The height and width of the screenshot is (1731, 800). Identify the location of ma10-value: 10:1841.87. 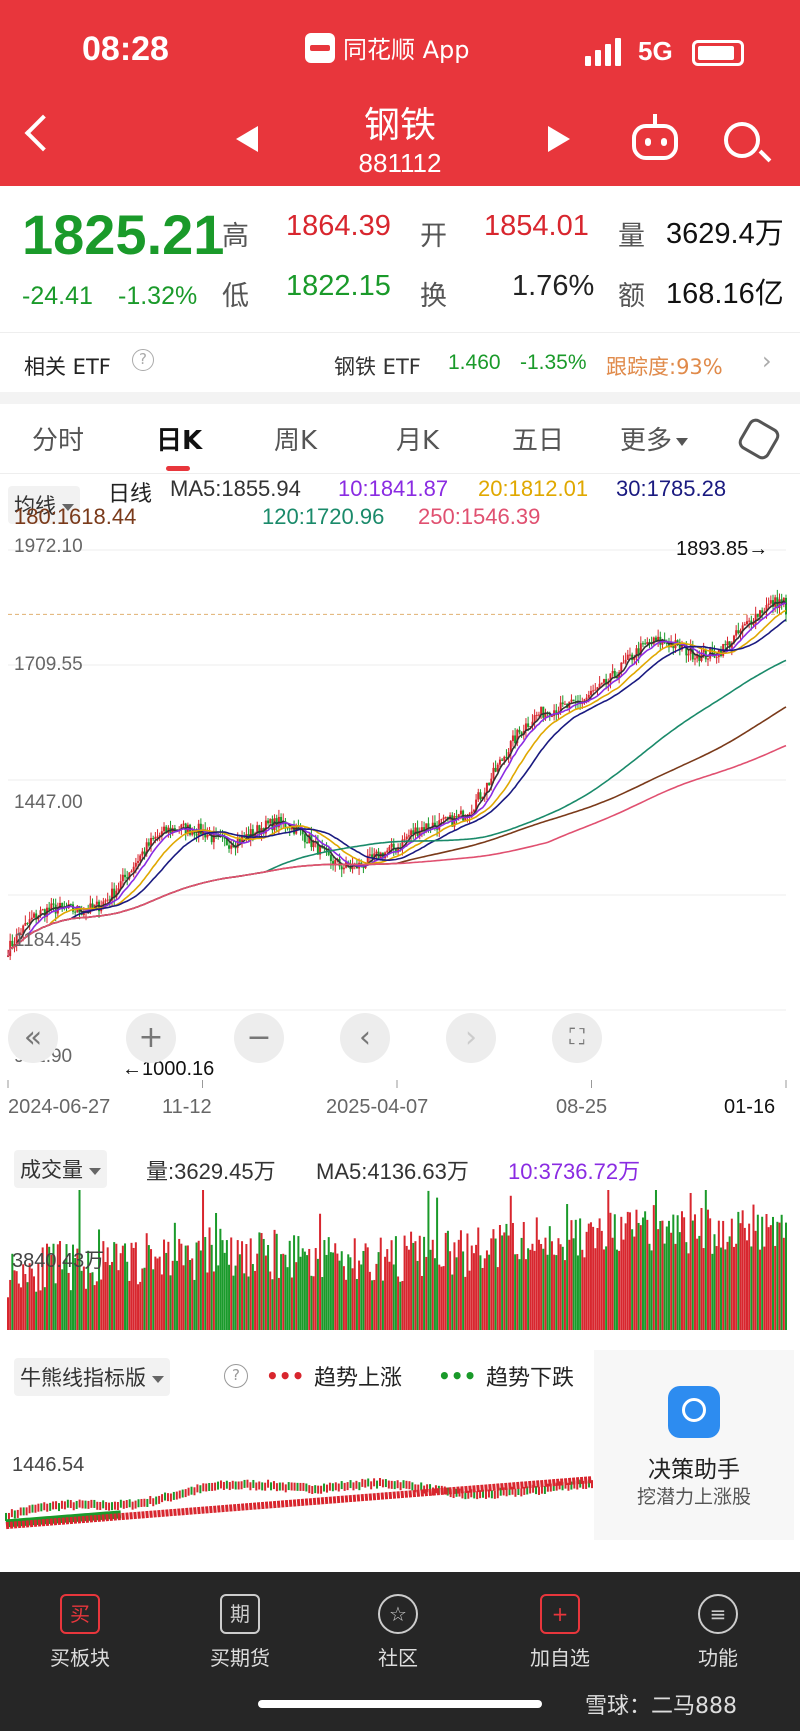
(393, 488).